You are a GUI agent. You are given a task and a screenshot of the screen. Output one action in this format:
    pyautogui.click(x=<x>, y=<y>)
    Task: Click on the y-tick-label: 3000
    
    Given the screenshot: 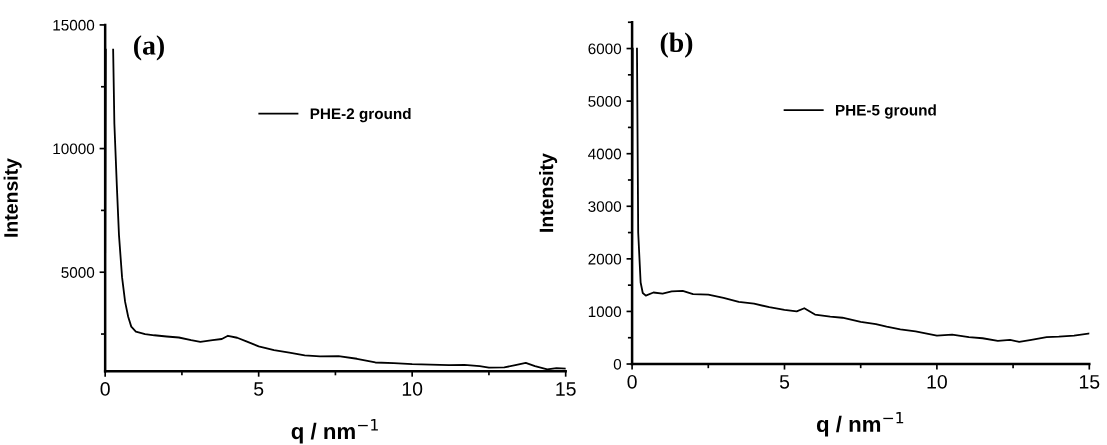 What is the action you would take?
    pyautogui.click(x=605, y=206)
    